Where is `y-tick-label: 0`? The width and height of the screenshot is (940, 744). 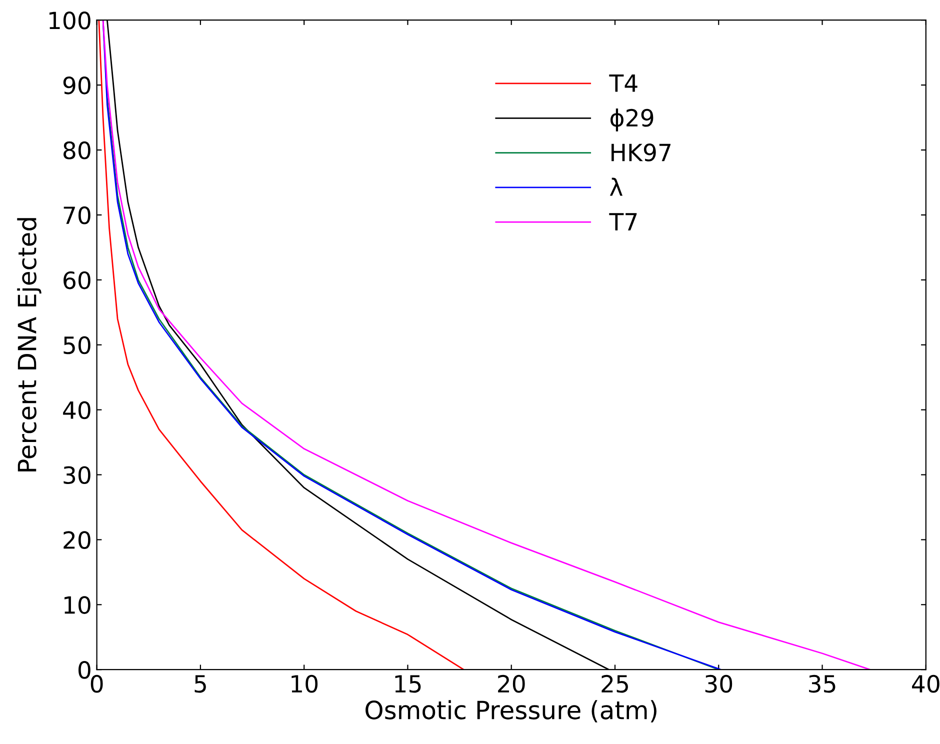
y-tick-label: 0 is located at coordinates (84, 670).